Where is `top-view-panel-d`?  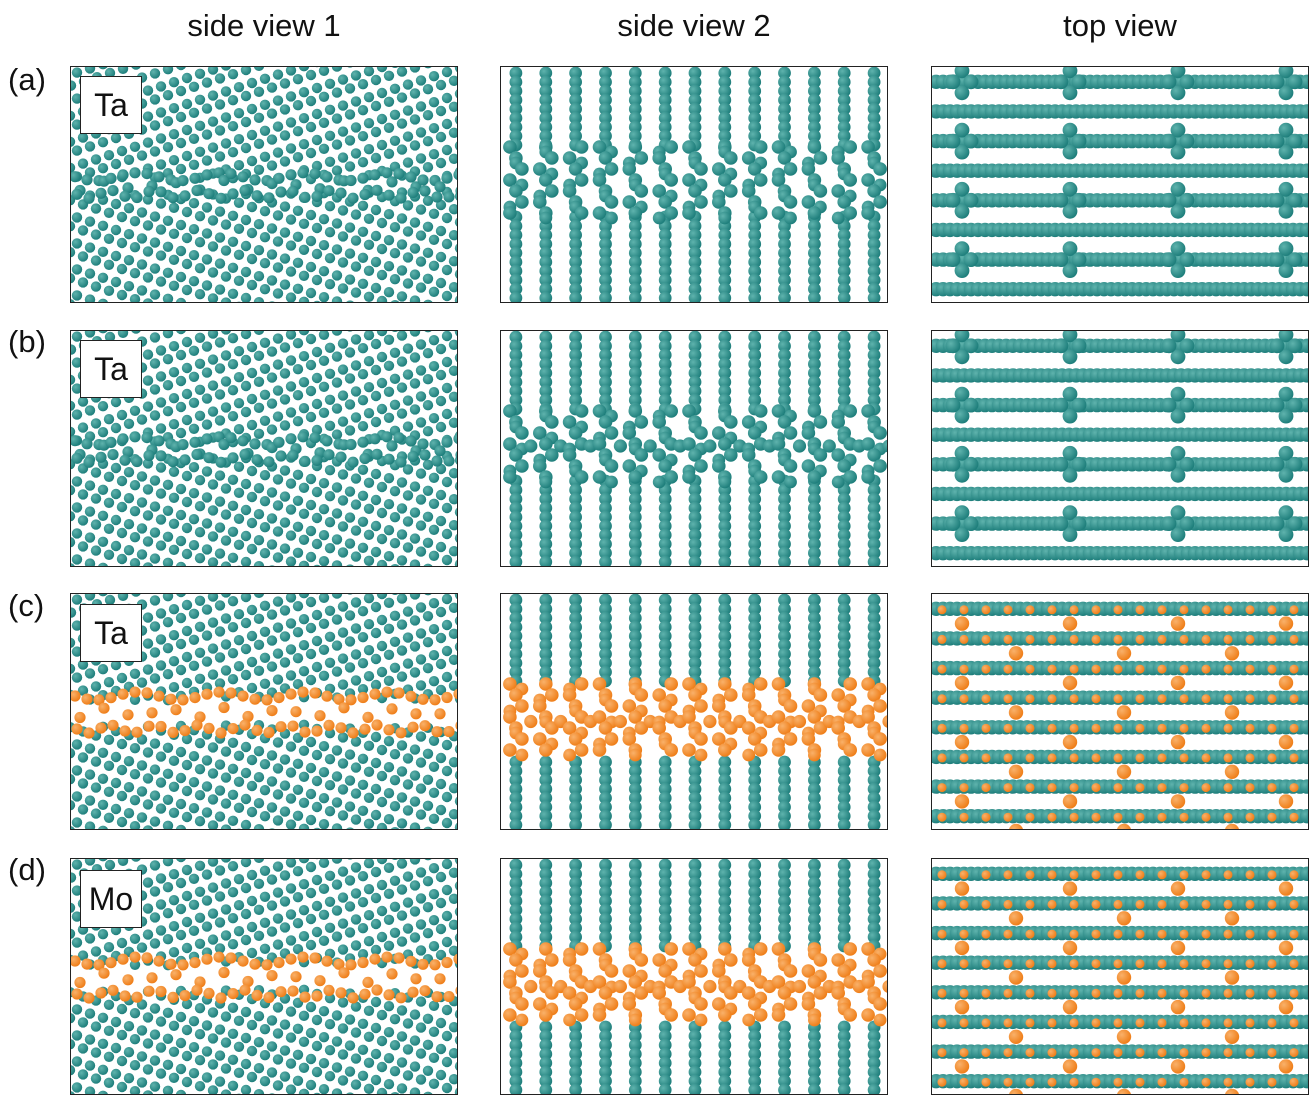
top-view-panel-d is located at coordinates (1120, 976).